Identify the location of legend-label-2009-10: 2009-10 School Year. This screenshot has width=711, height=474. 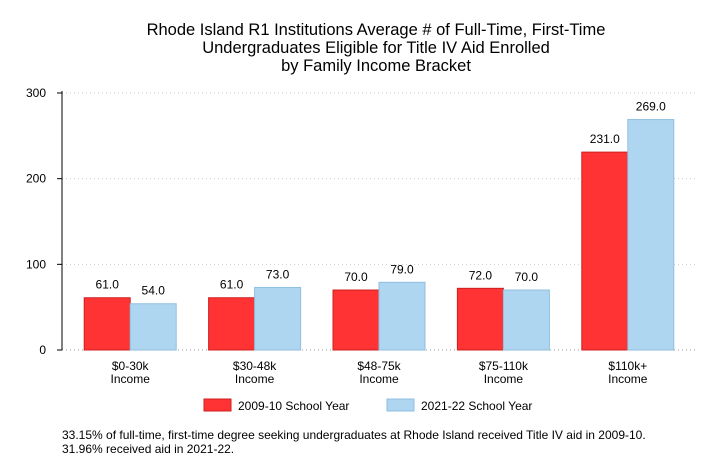
(293, 406).